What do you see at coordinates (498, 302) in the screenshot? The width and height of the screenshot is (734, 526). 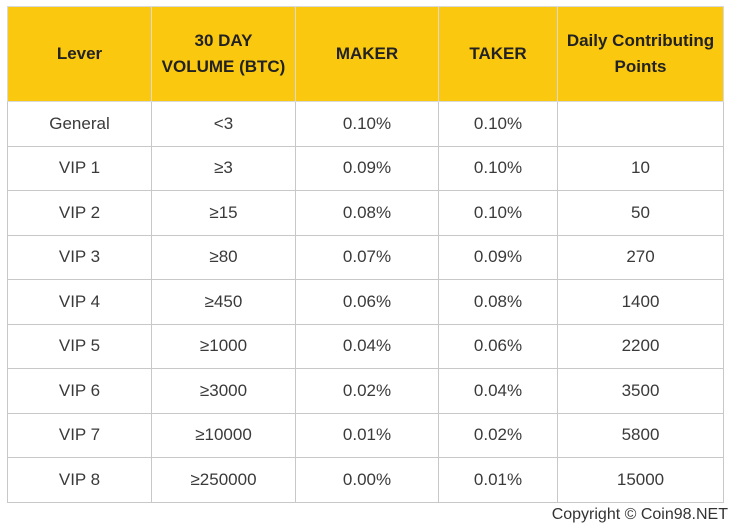 I see `cell-taker: 0.08%` at bounding box center [498, 302].